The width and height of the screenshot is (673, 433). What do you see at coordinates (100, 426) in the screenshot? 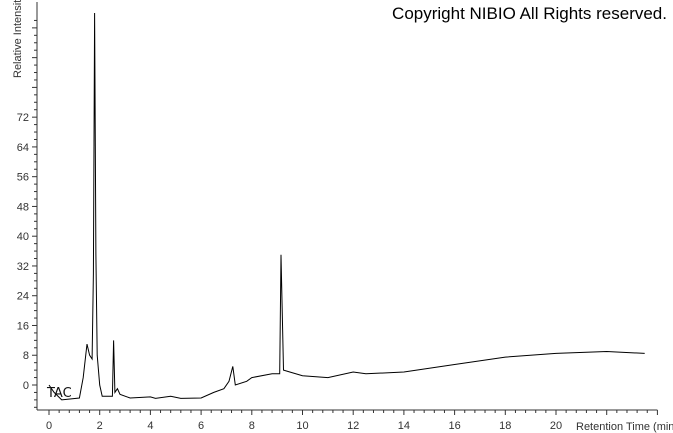
I see `x-tick-label: 2` at bounding box center [100, 426].